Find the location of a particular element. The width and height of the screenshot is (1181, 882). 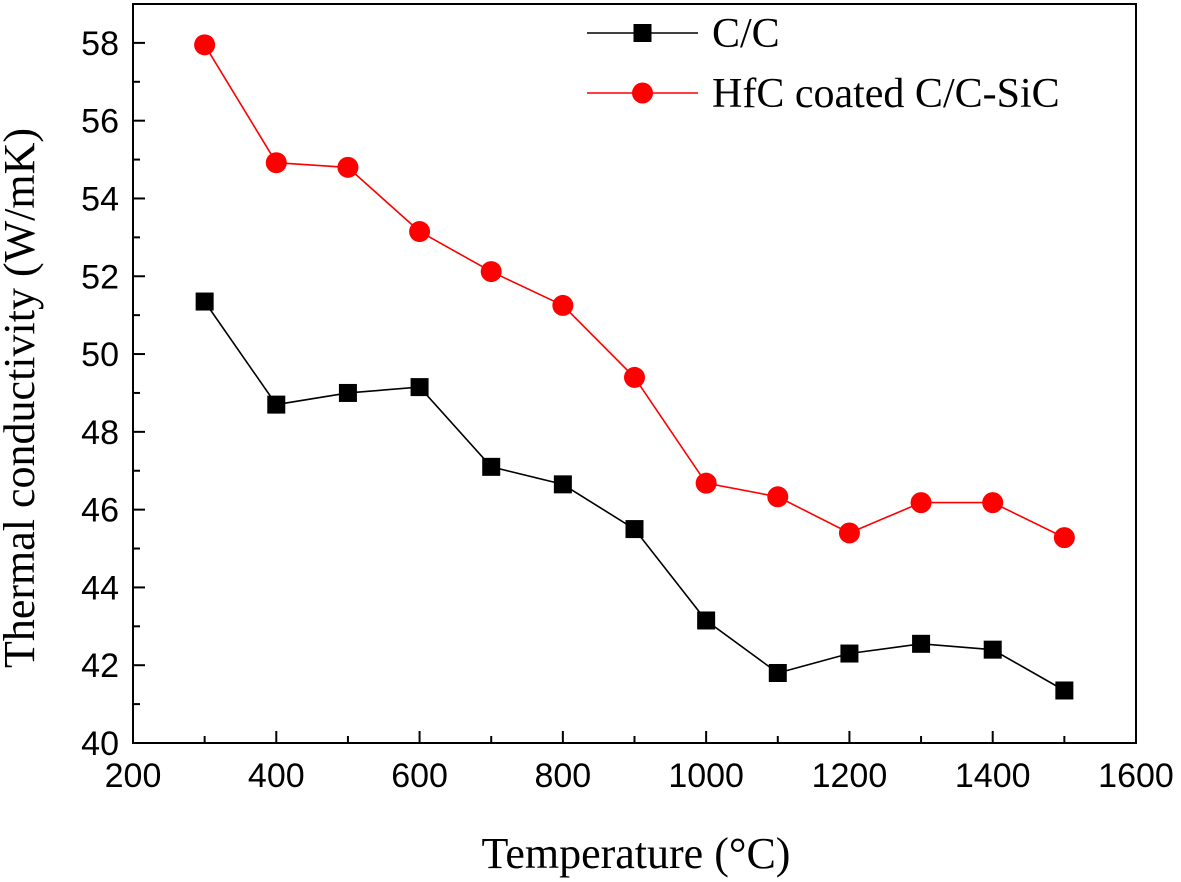

y-axis-ticks: 40 42 44 46 48 50 52 54 56 58 is located at coordinates (113, 383).